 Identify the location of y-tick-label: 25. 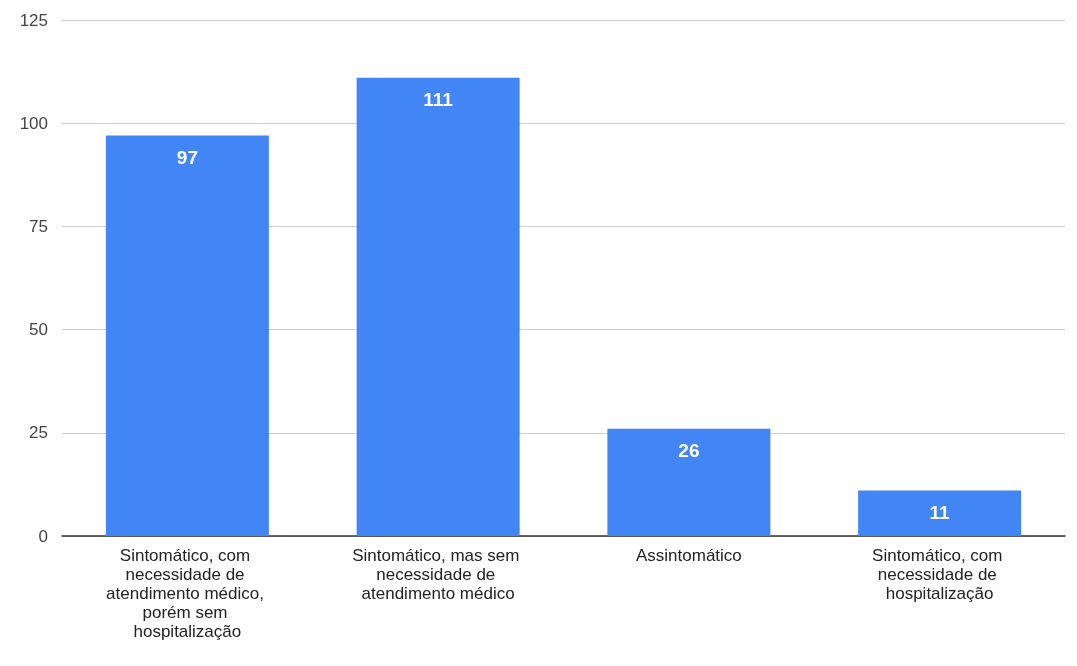
(38, 433).